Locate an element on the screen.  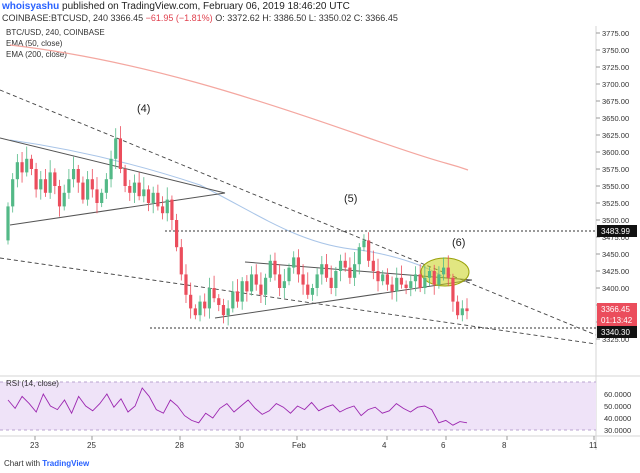
time-tick-label: 30 is located at coordinates (239, 445).